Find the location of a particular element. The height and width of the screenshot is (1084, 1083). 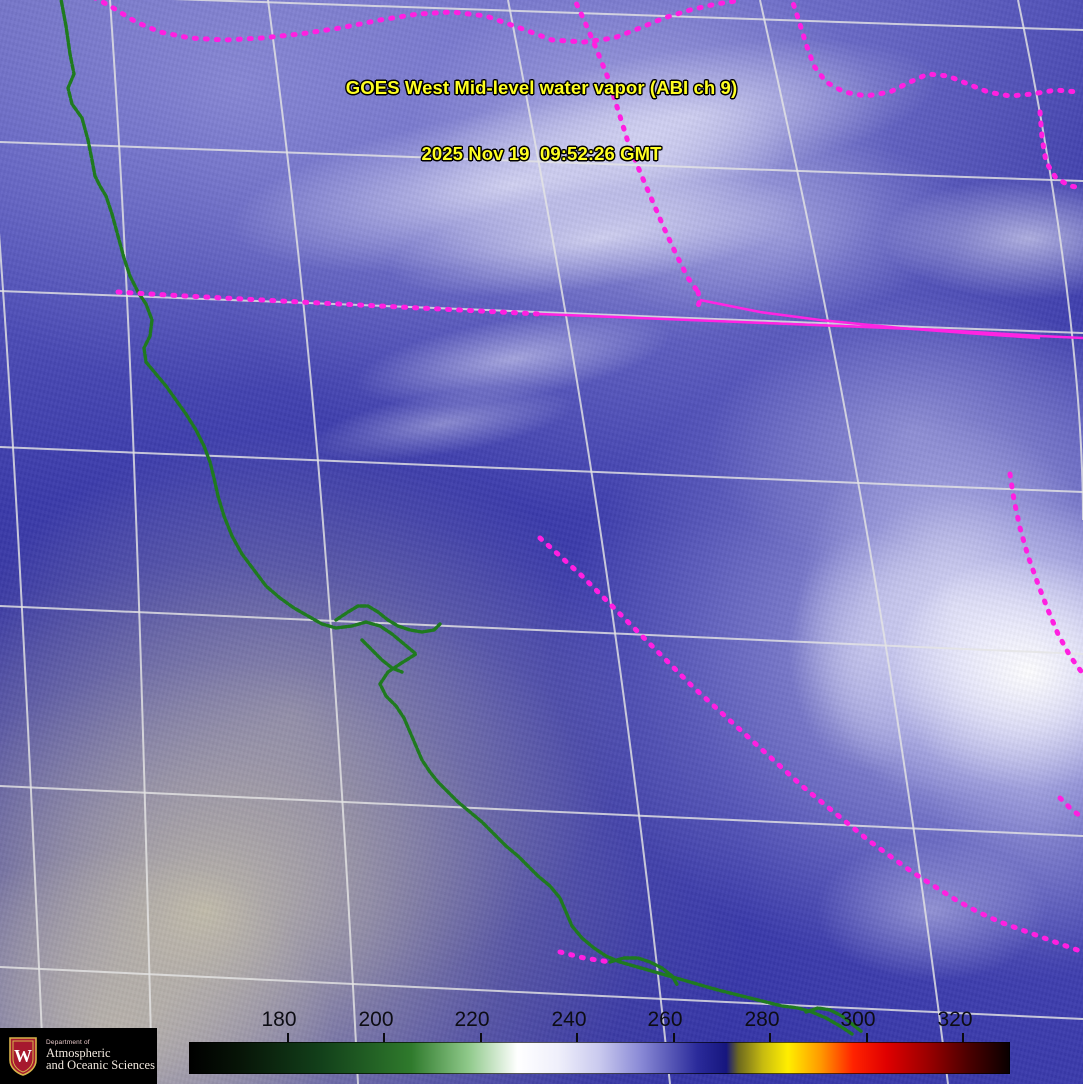

uw-crest-icon: W is located at coordinates (23, 1056).